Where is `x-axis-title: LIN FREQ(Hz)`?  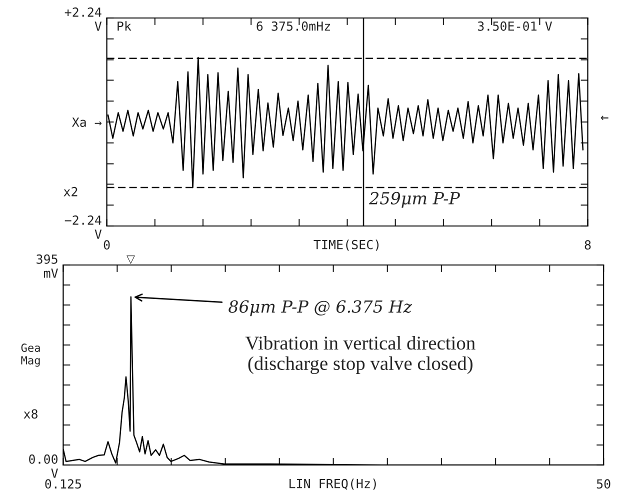
x-axis-title: LIN FREQ(Hz) is located at coordinates (333, 484).